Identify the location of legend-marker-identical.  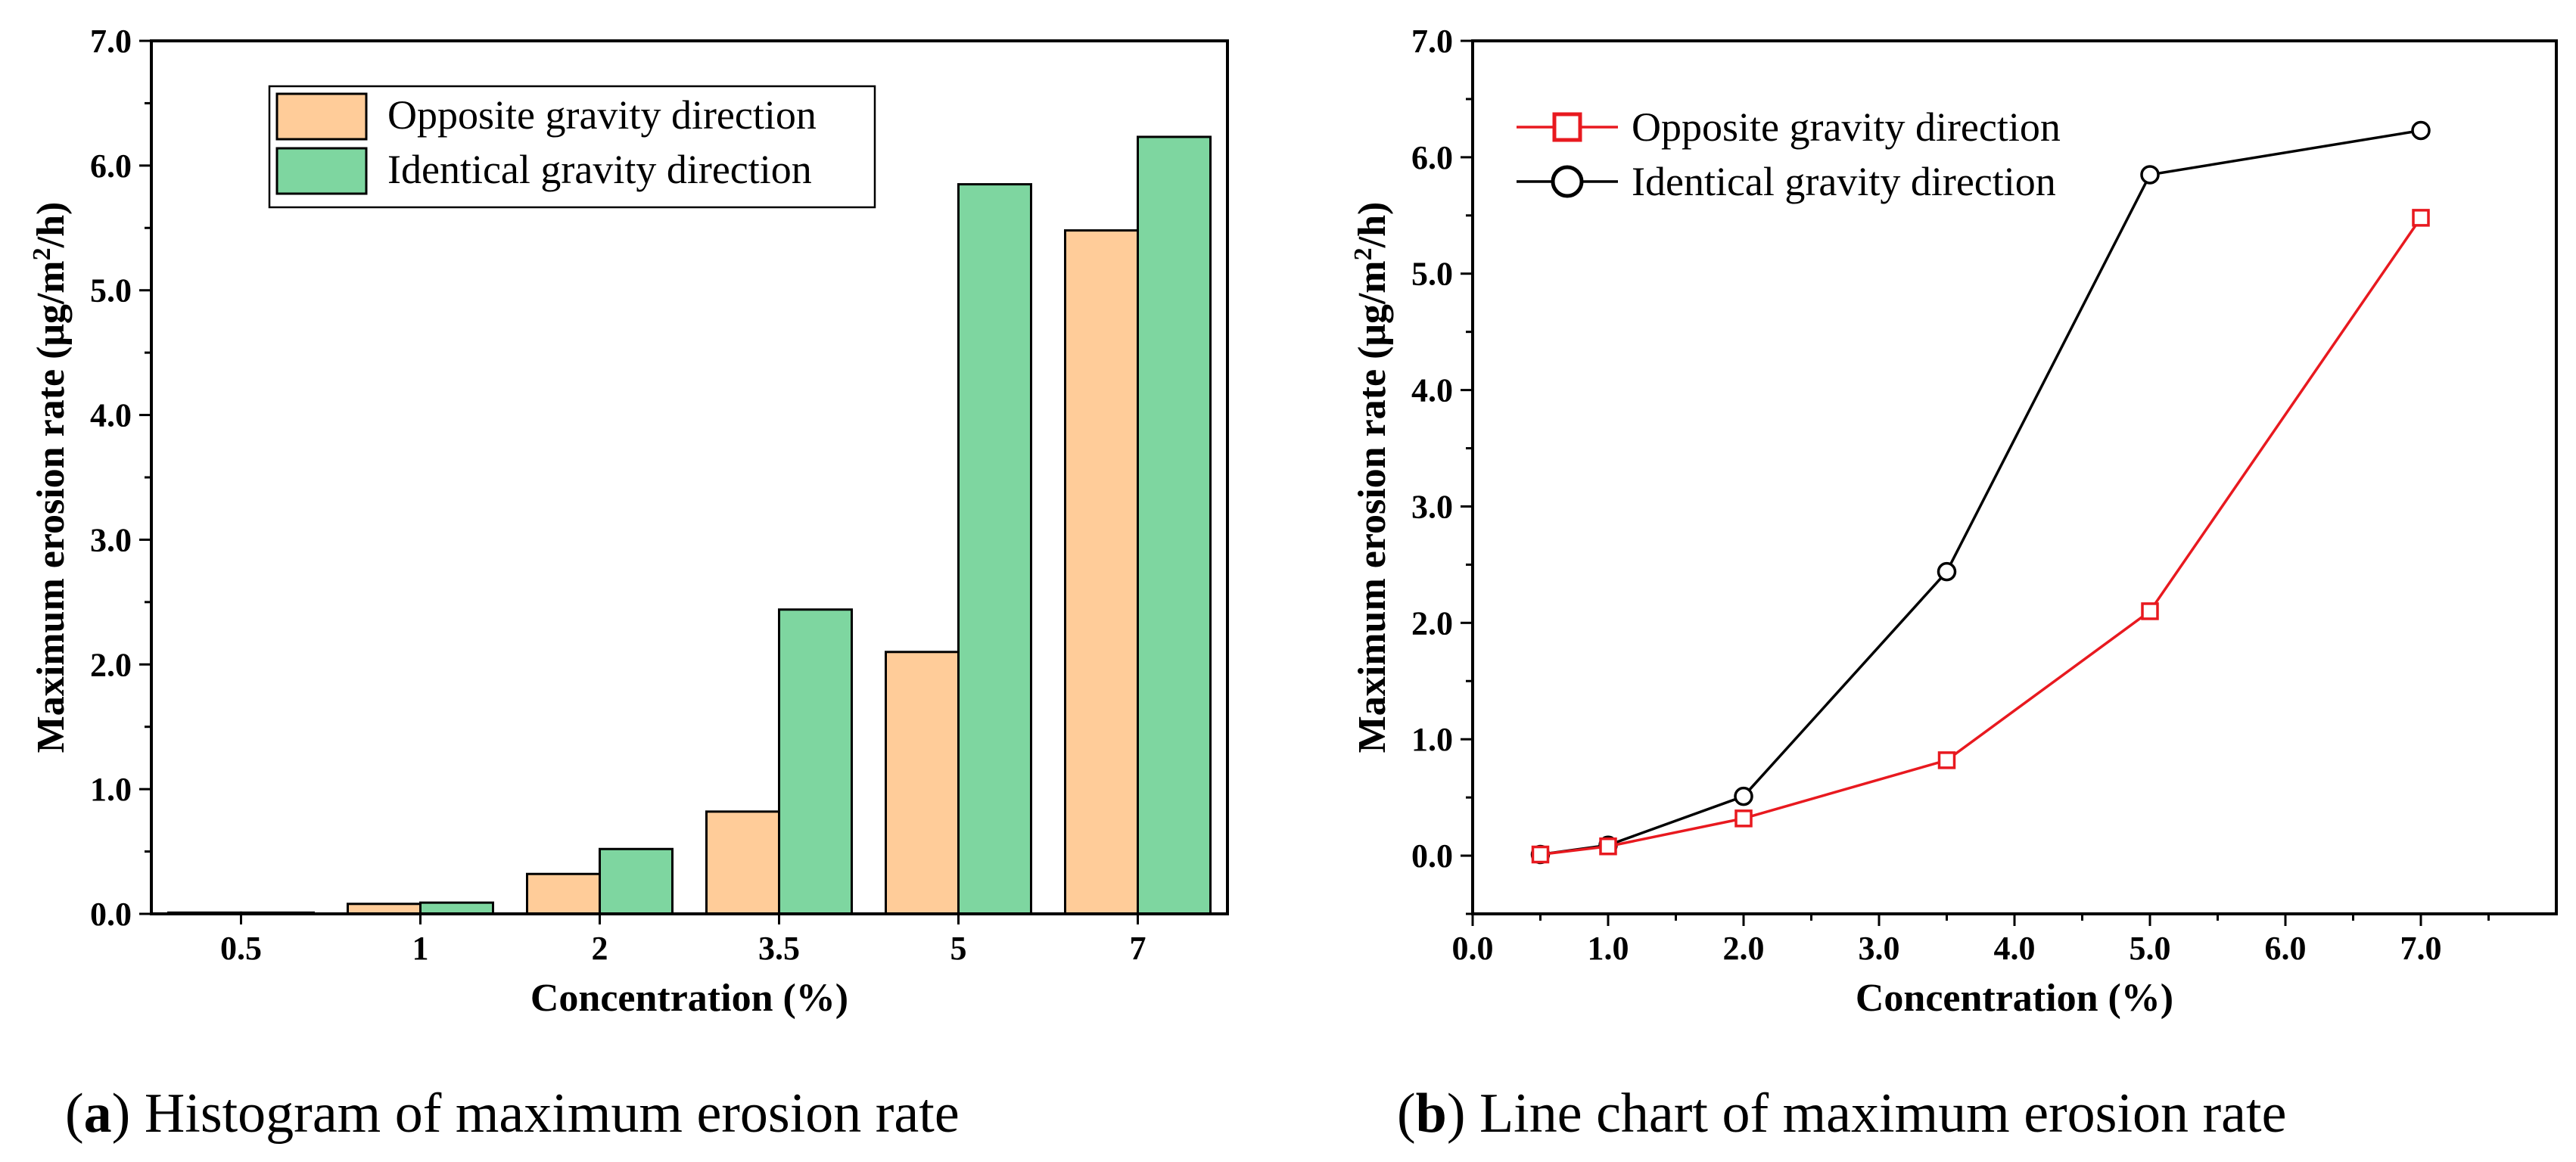
(1568, 182).